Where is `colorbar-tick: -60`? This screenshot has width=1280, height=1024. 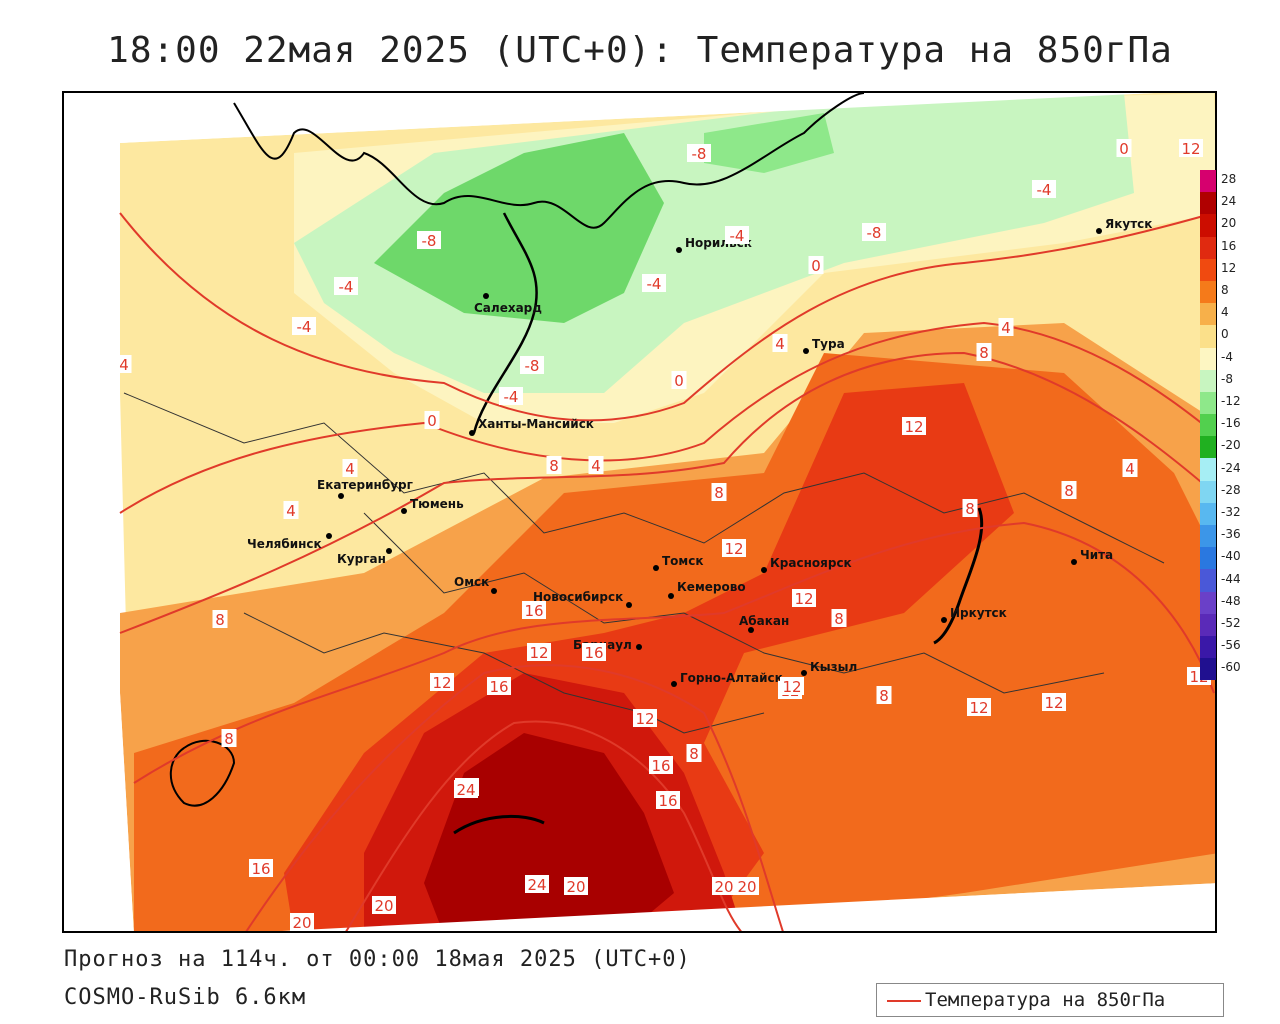
colorbar-tick: -60 is located at coordinates (1231, 667).